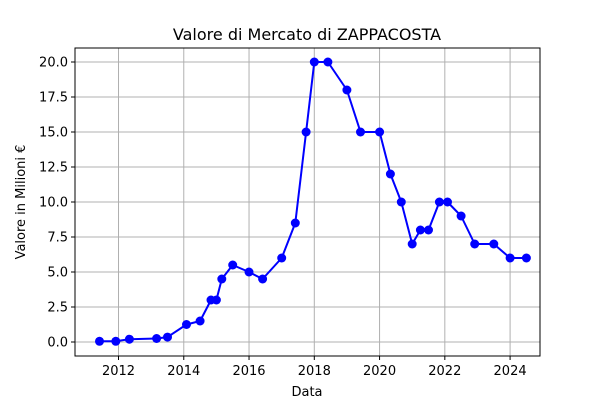 The height and width of the screenshot is (404, 600). What do you see at coordinates (118, 371) in the screenshot?
I see `x-tick-label: 2012` at bounding box center [118, 371].